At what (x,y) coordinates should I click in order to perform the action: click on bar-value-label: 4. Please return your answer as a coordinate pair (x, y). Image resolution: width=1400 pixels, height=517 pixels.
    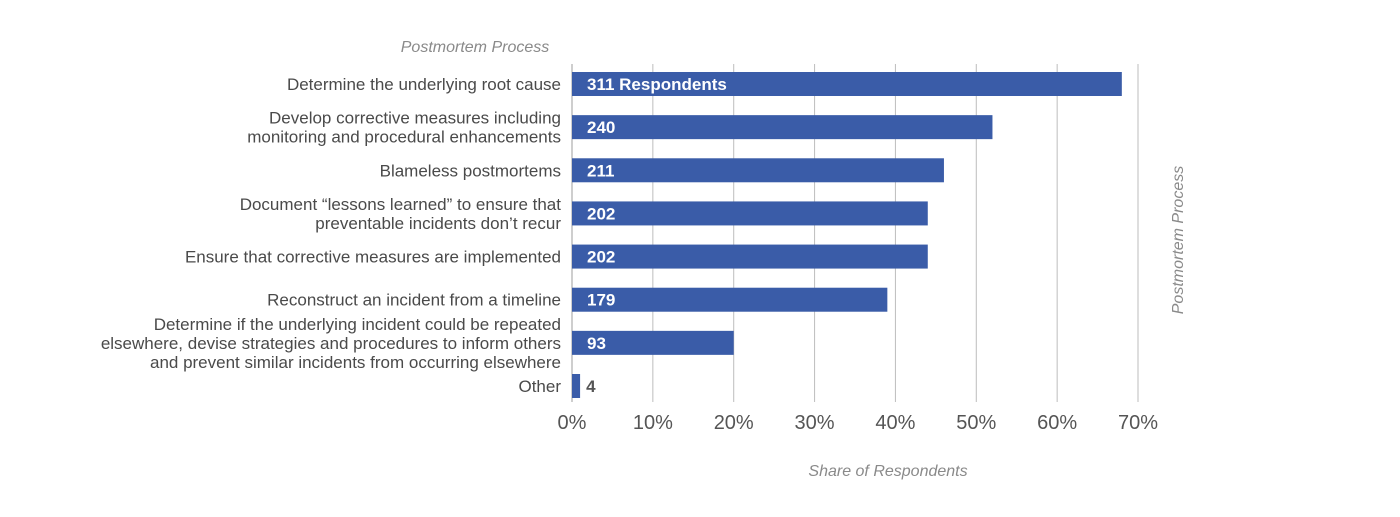
    Looking at the image, I should click on (591, 386).